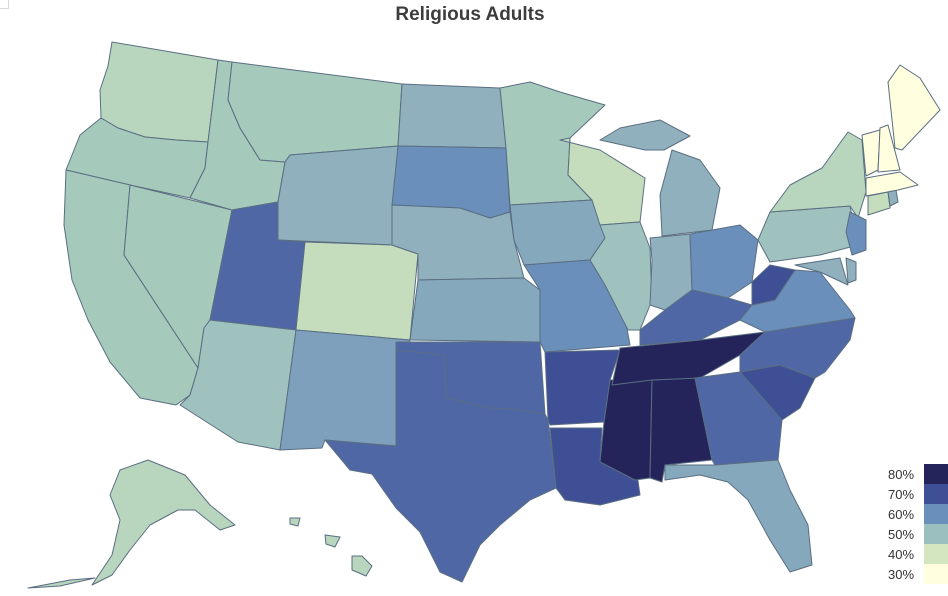  I want to click on state-new-york, so click(818, 175).